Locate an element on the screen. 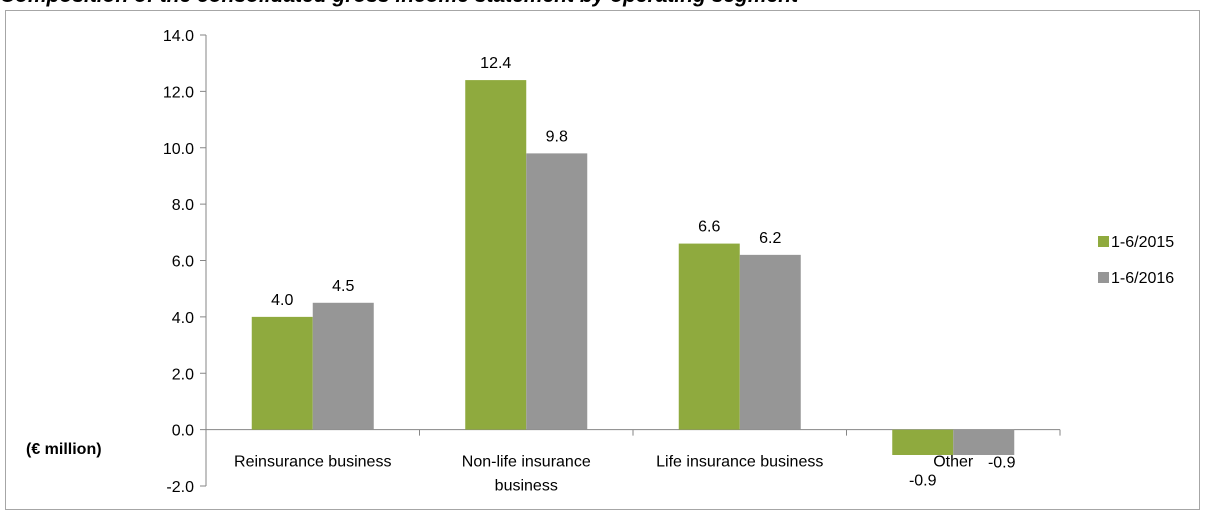  y-tick-label: 8.0 is located at coordinates (183, 205).